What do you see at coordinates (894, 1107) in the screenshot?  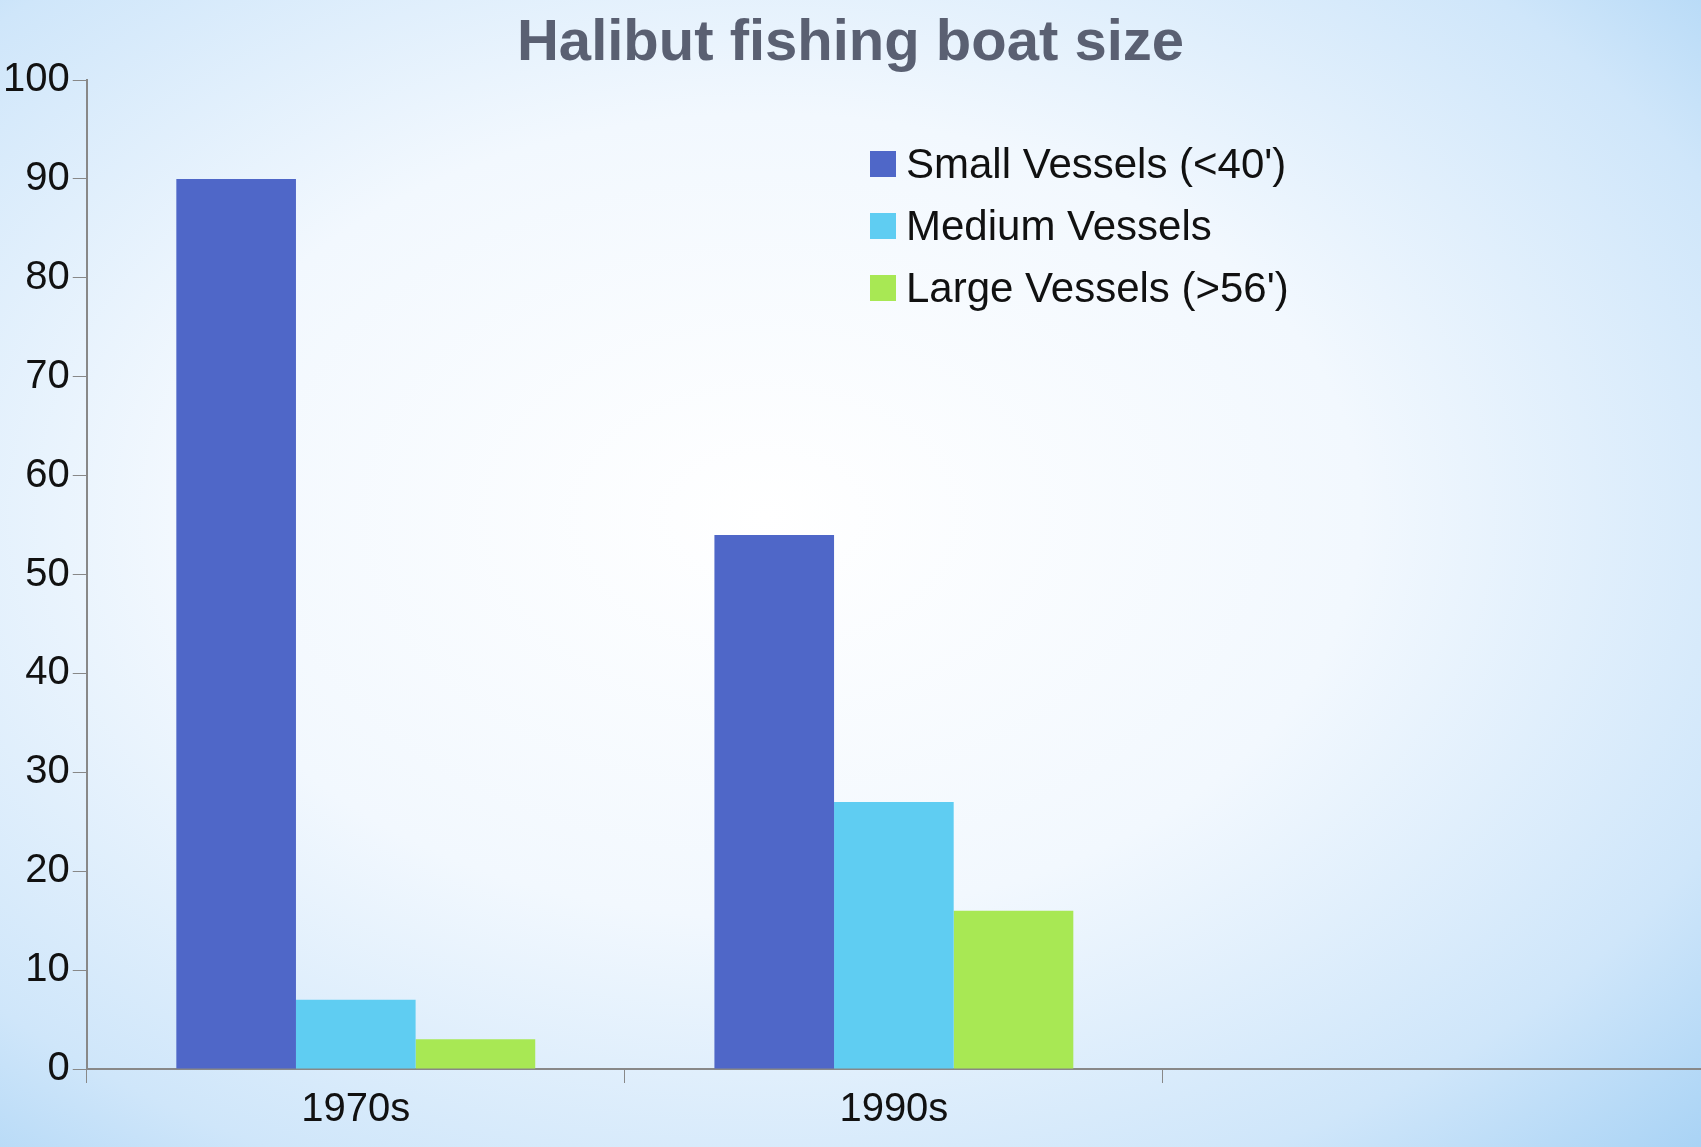 I see `x-tick-label: 1990s` at bounding box center [894, 1107].